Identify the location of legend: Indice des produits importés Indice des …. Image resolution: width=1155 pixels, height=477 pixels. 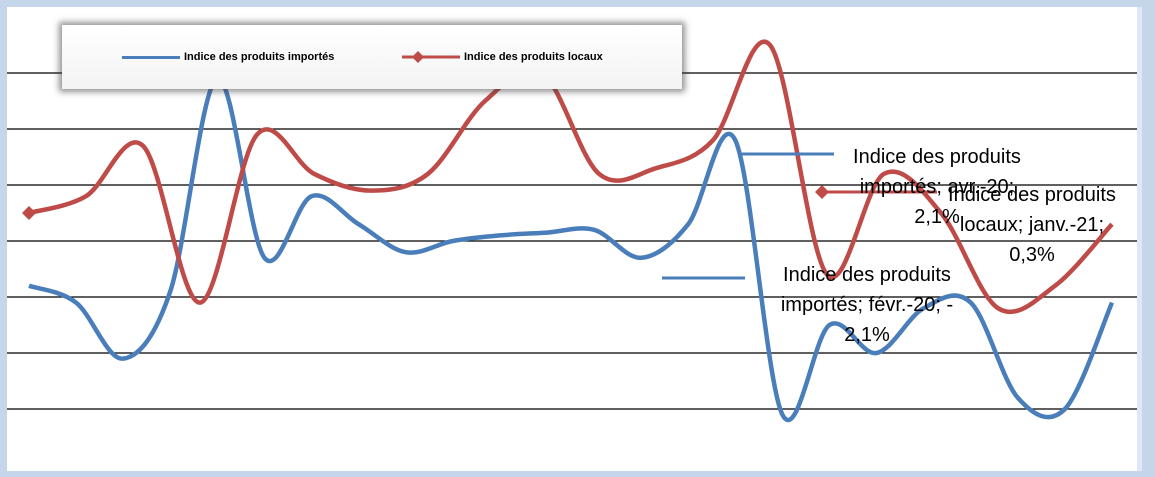
(372, 57).